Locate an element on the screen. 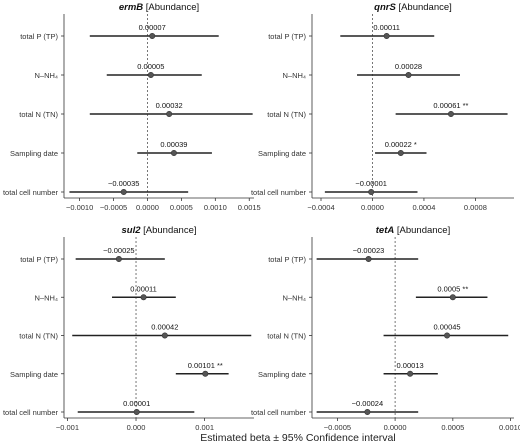  estimate-label: −0.00001 is located at coordinates (371, 183).